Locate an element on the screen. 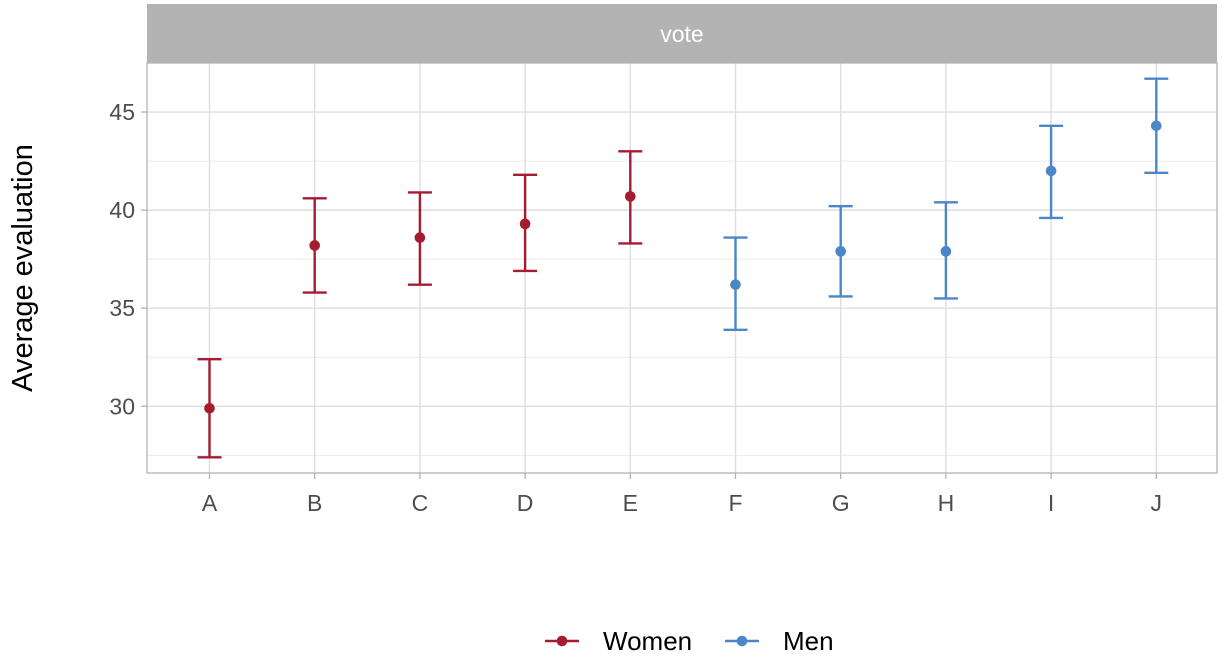 The height and width of the screenshot is (657, 1225). x-tick-label: B is located at coordinates (314, 503).